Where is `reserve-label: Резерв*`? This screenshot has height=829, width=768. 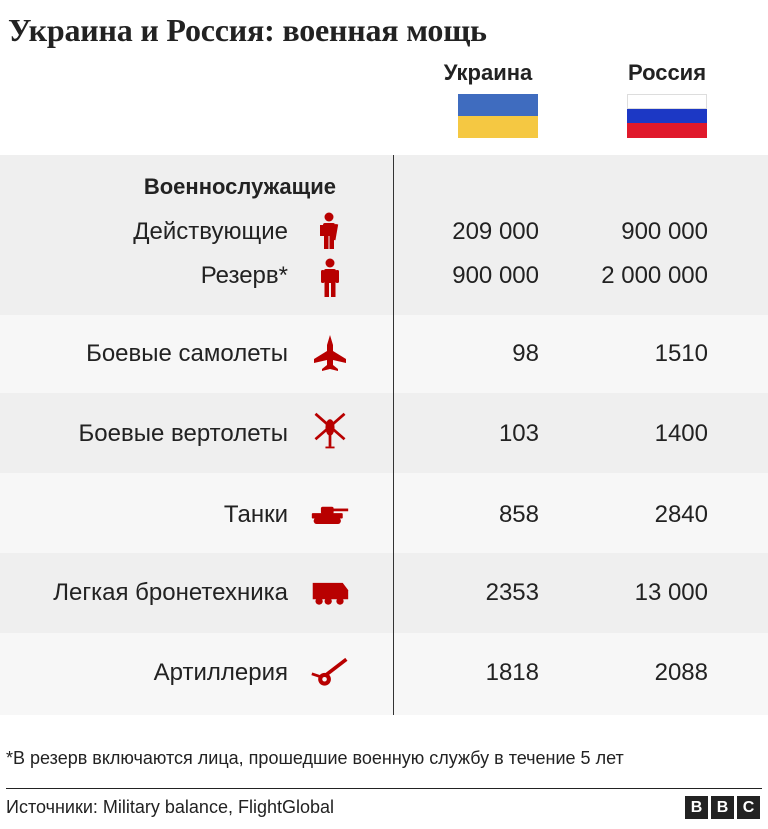 reserve-label: Резерв* is located at coordinates (244, 275).